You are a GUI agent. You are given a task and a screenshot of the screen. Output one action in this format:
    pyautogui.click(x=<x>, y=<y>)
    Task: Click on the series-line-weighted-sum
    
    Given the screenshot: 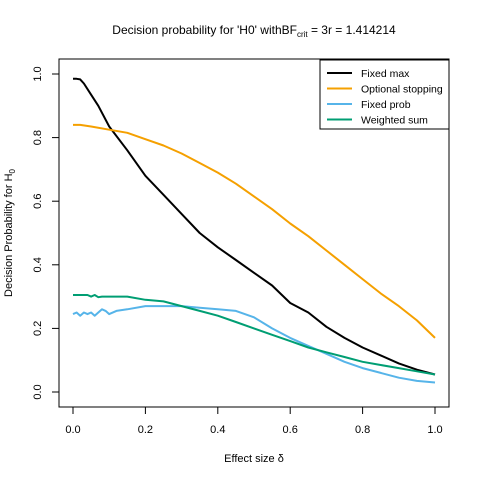 What is the action you would take?
    pyautogui.click(x=254, y=335)
    